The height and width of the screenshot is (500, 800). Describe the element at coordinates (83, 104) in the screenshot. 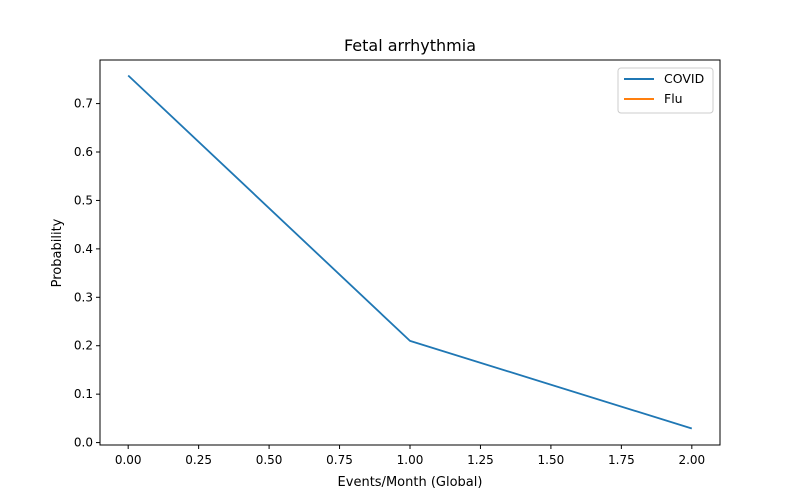

I see `y-tick-label: 0.7` at that location.